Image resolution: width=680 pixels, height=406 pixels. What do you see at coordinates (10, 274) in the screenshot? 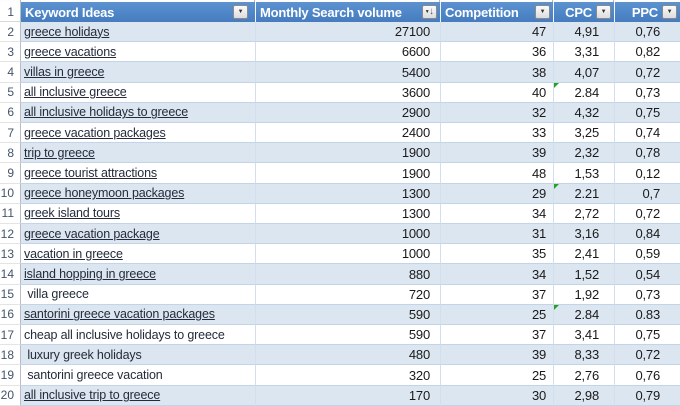
I see `row-number: 14` at bounding box center [10, 274].